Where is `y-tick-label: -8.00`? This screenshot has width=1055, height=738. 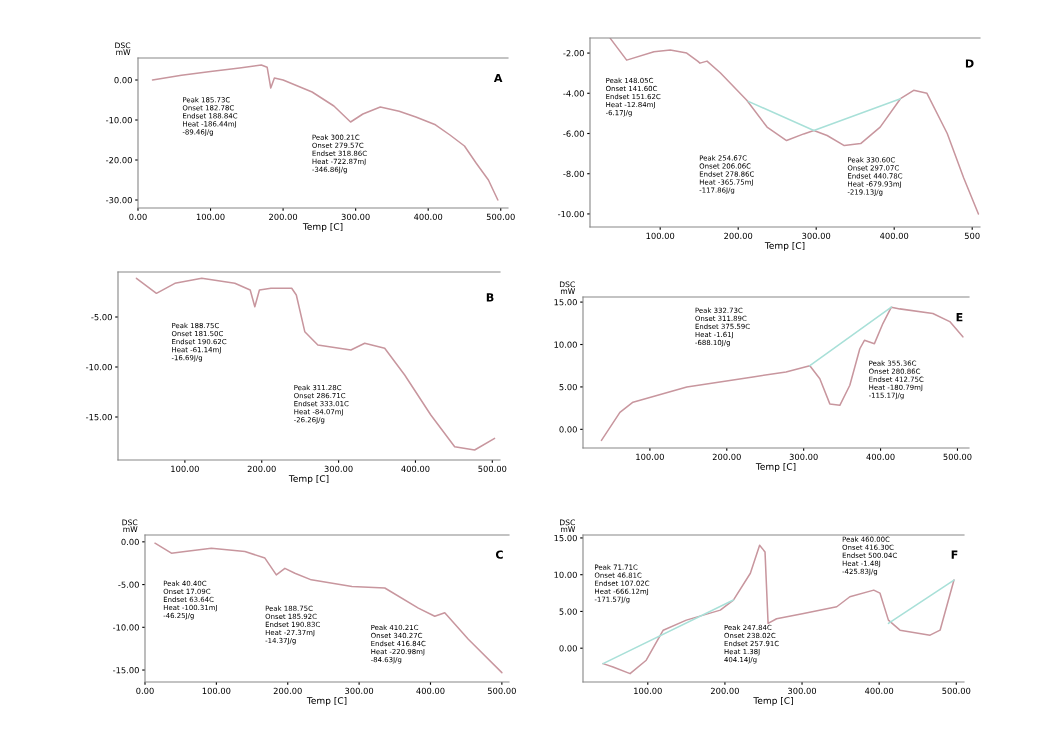 y-tick-label: -8.00 is located at coordinates (573, 173).